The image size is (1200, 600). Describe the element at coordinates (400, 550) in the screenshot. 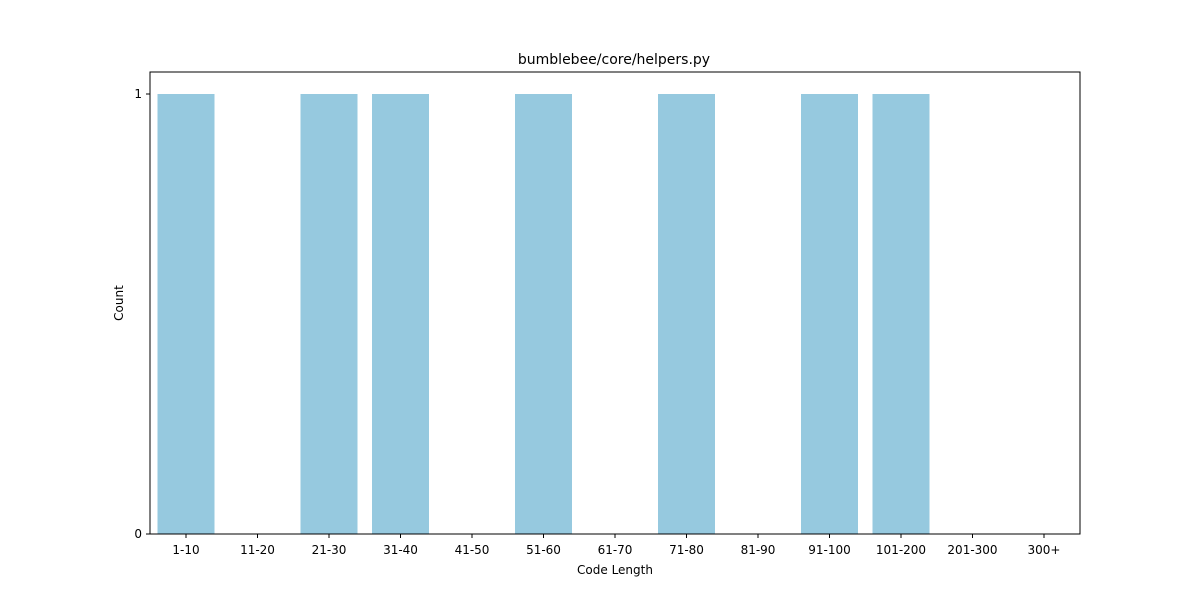

I see `x-tick-label: 31-40` at that location.